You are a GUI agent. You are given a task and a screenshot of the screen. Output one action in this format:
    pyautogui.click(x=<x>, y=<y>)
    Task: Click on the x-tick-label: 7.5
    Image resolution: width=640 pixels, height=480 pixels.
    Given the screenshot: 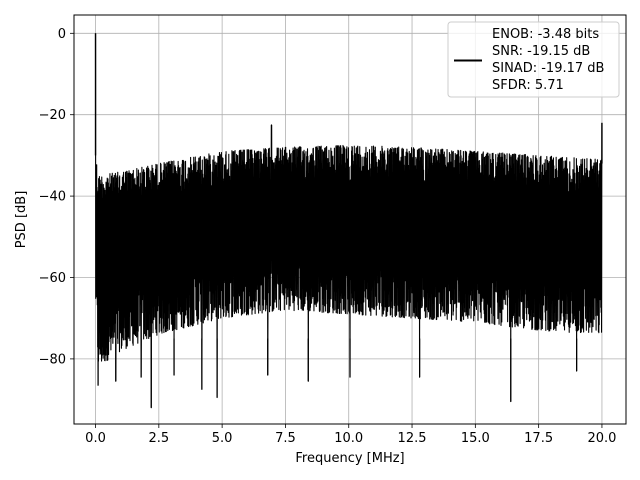 What is the action you would take?
    pyautogui.click(x=285, y=438)
    